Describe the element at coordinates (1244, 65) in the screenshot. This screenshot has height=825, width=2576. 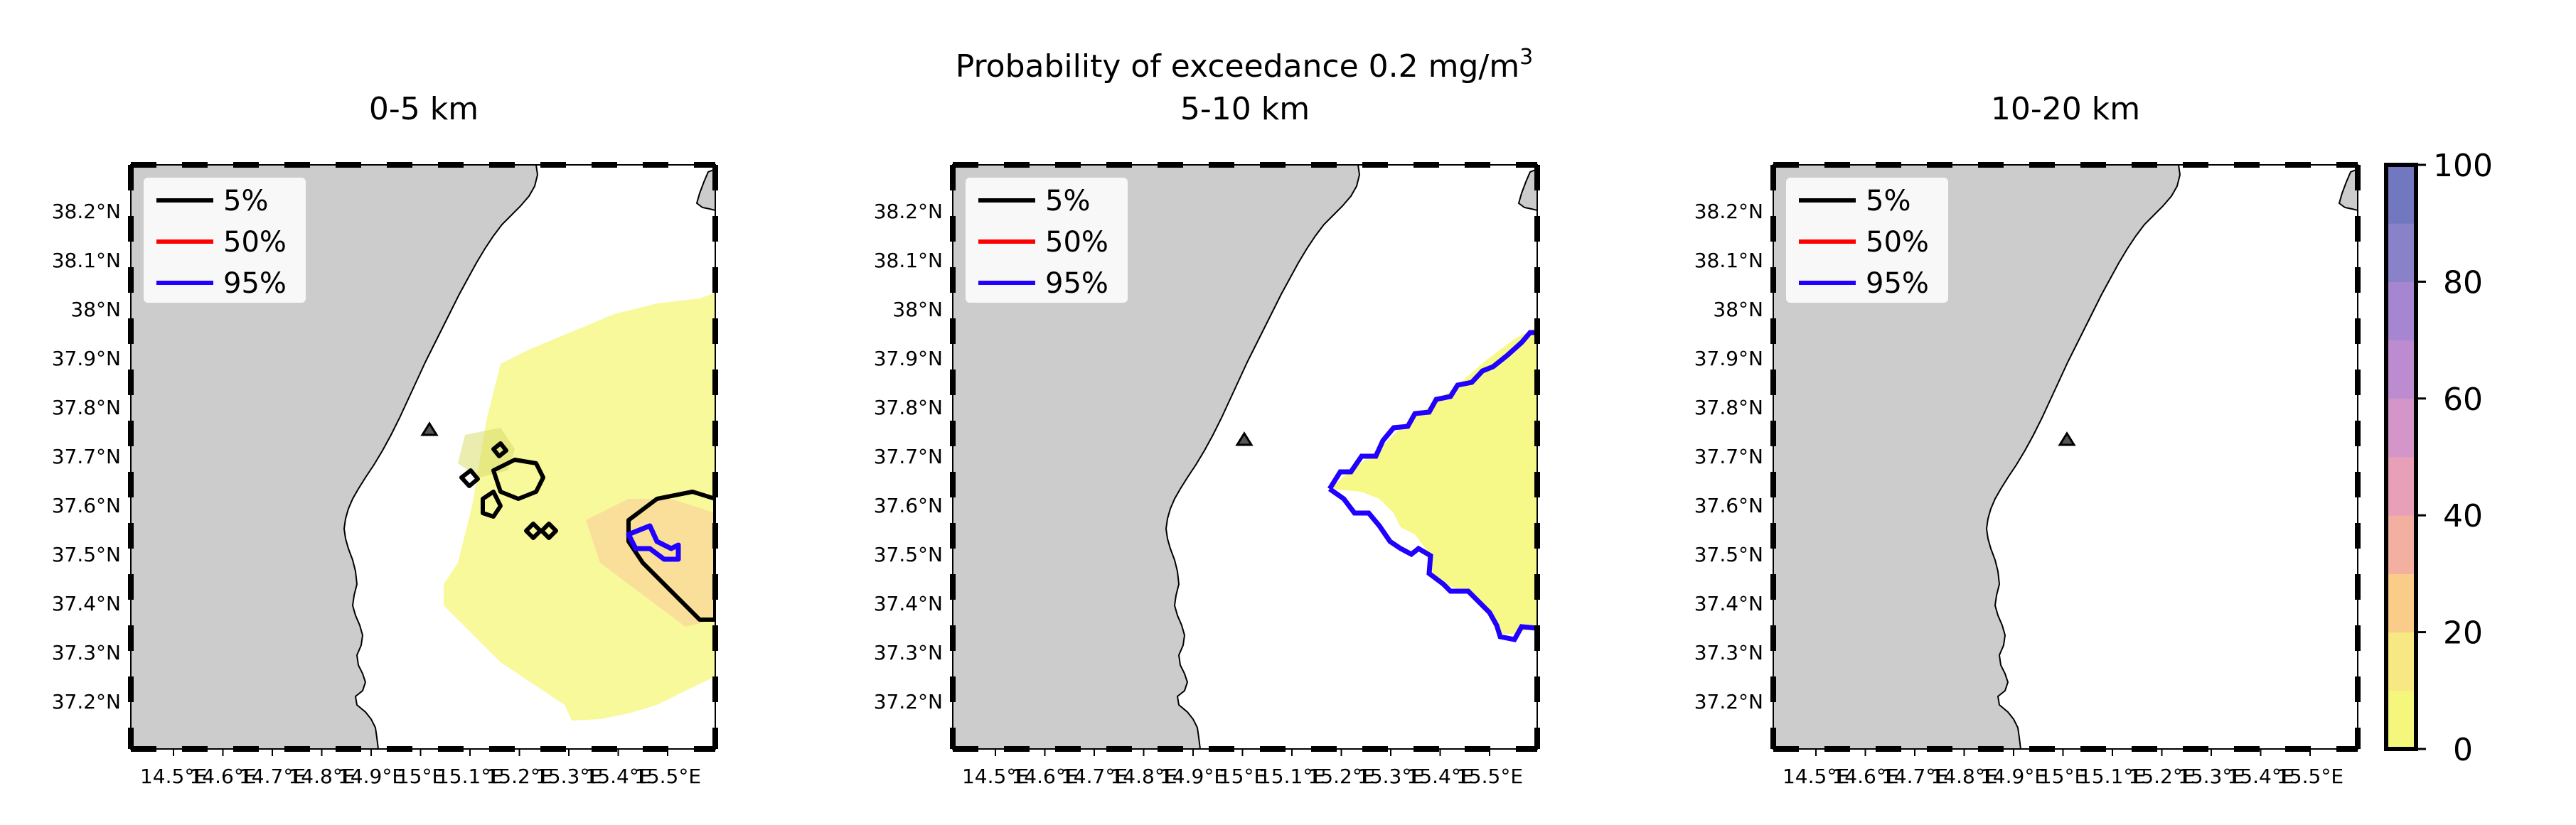
I see `figure-title: Probability of exceedance 0.2 mg/m3` at that location.